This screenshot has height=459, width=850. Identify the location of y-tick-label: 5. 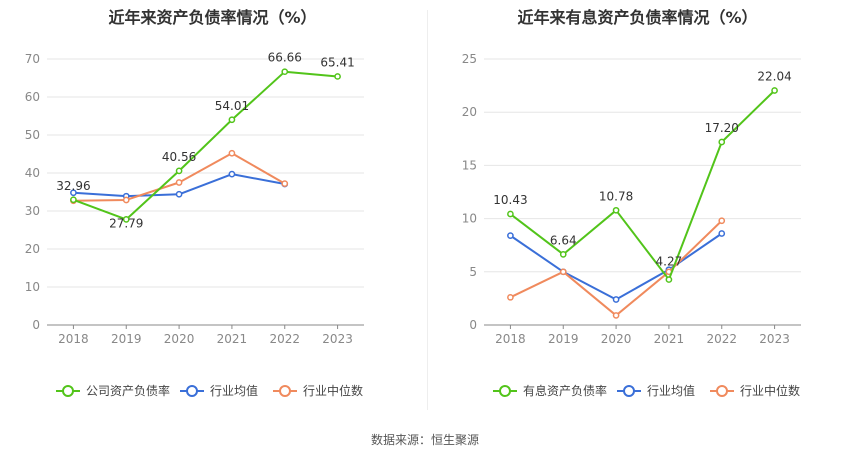
(473, 272).